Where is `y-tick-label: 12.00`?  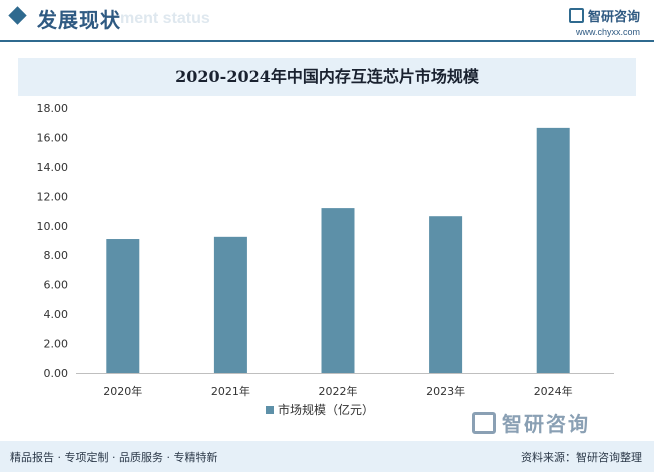 y-tick-label: 12.00 is located at coordinates (53, 196).